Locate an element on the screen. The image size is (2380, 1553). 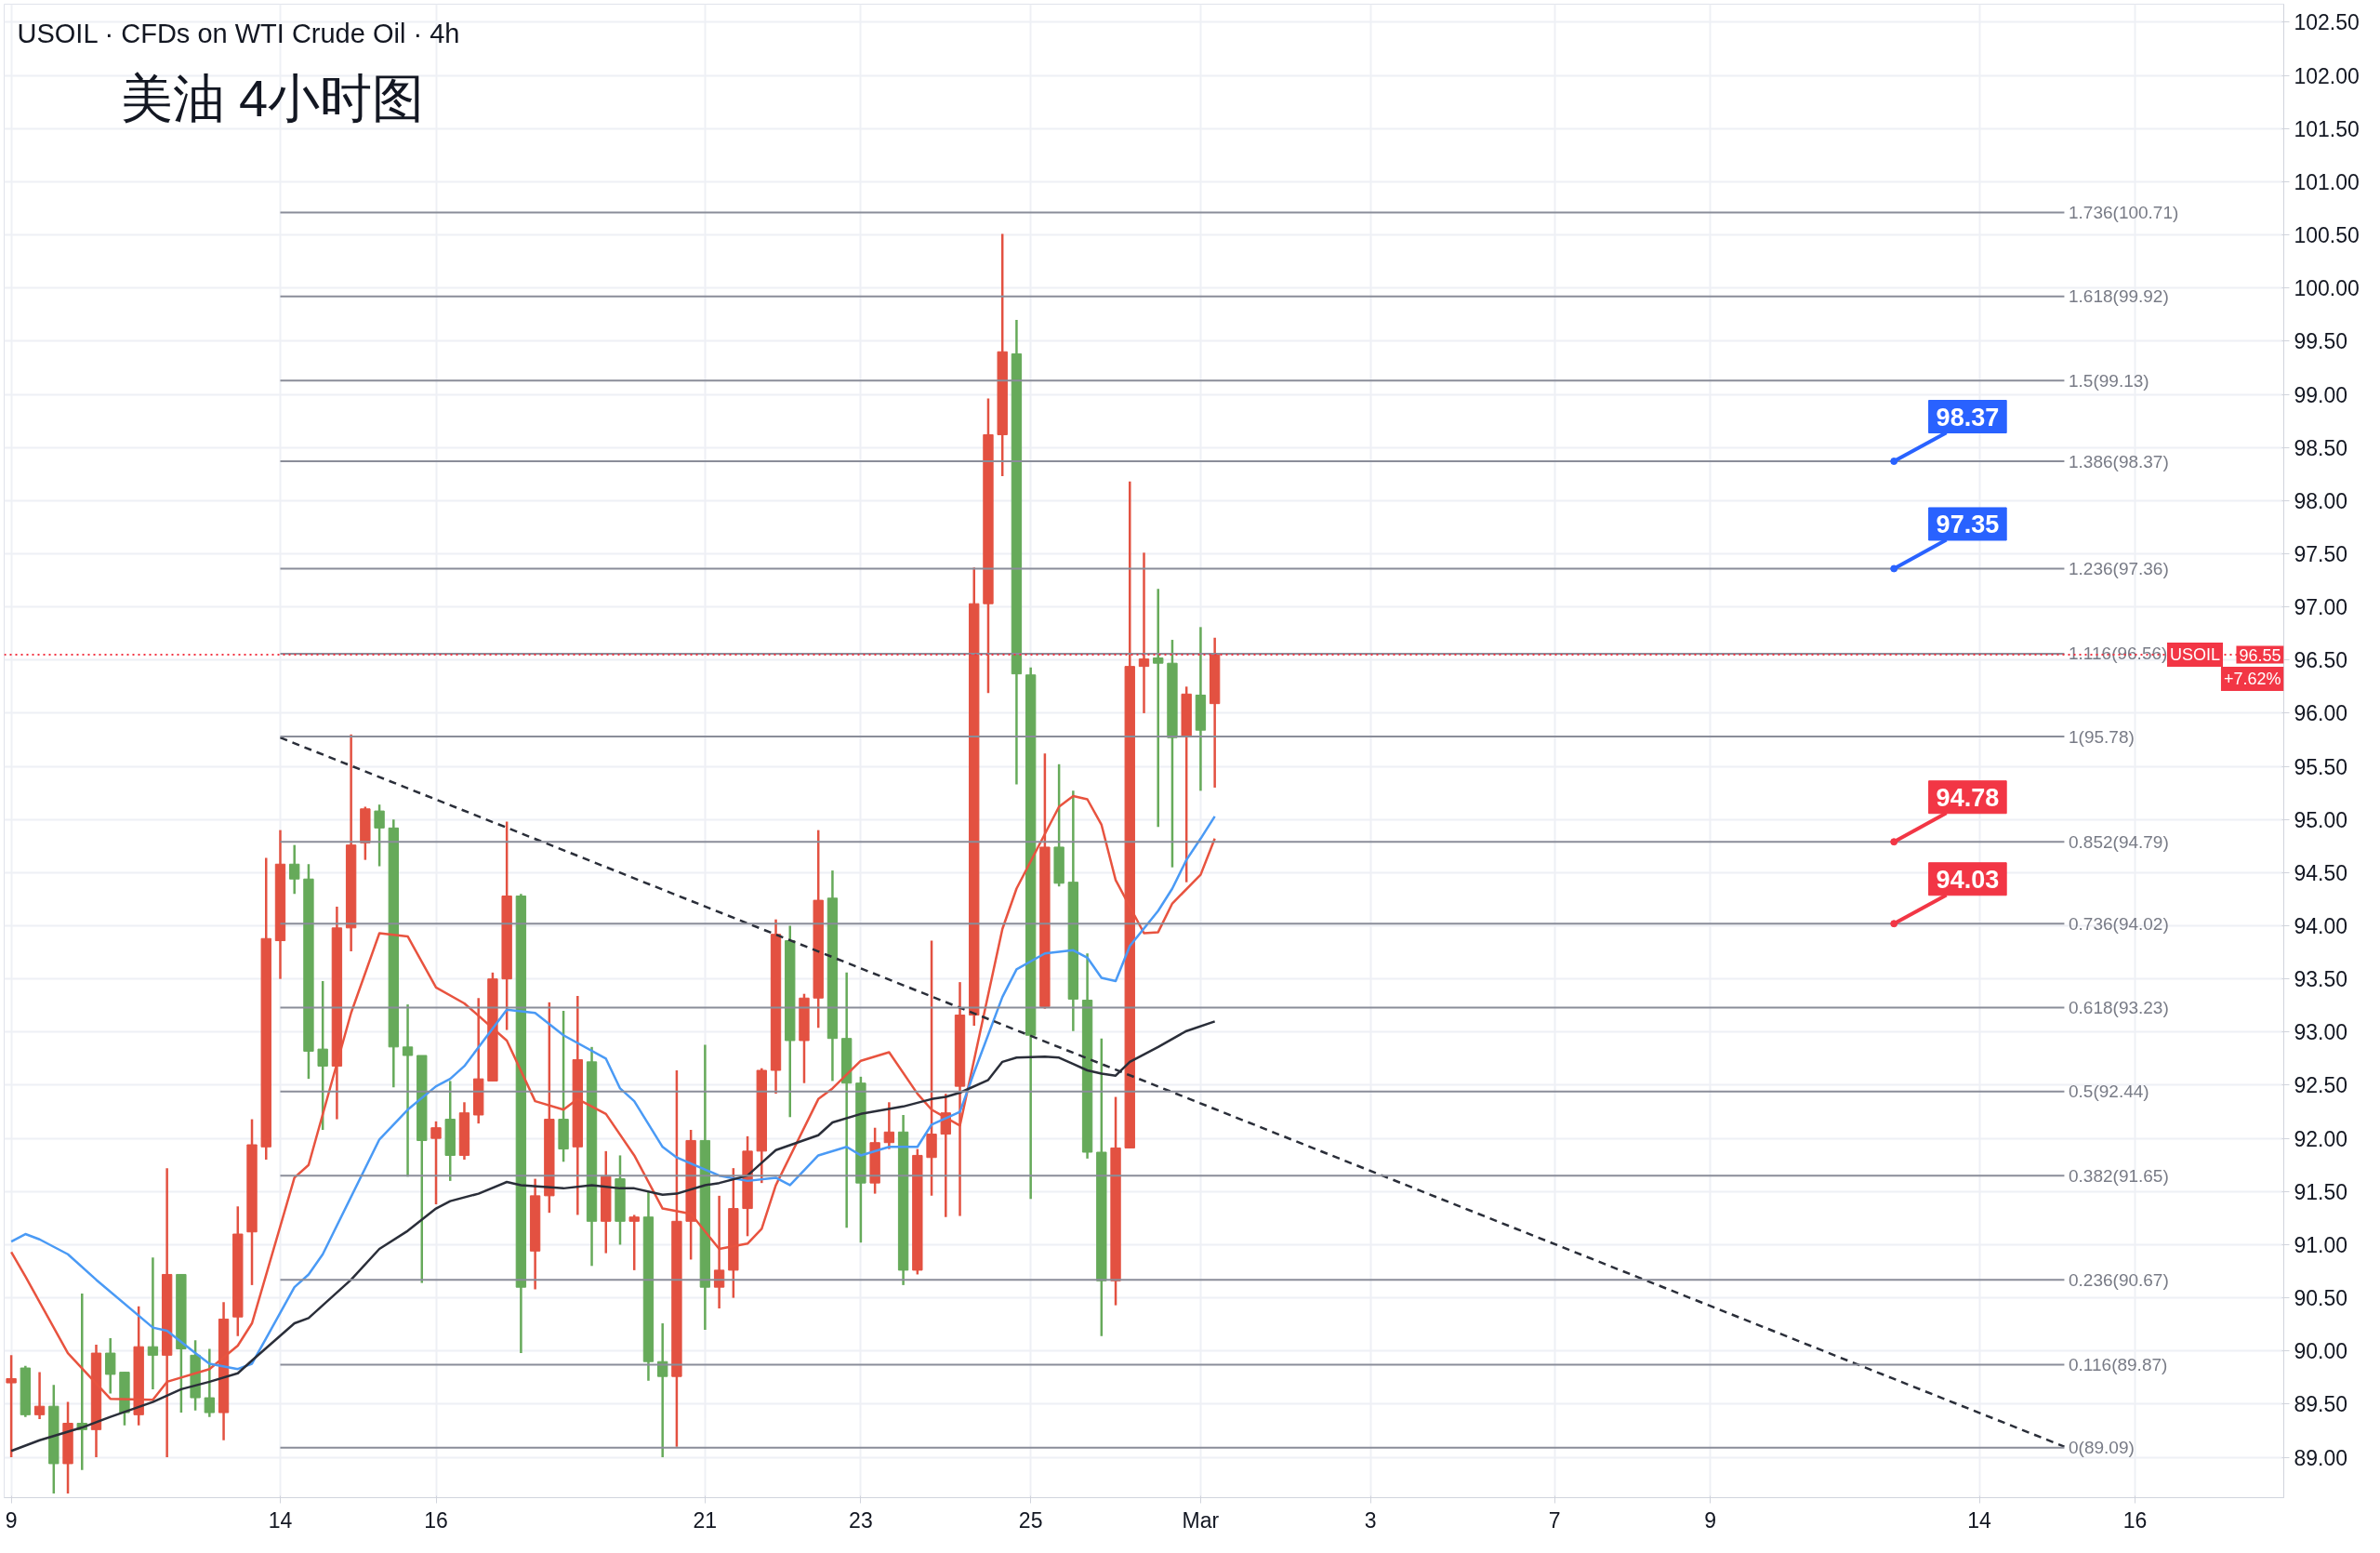
x-tick-label: 21 is located at coordinates (705, 1520).